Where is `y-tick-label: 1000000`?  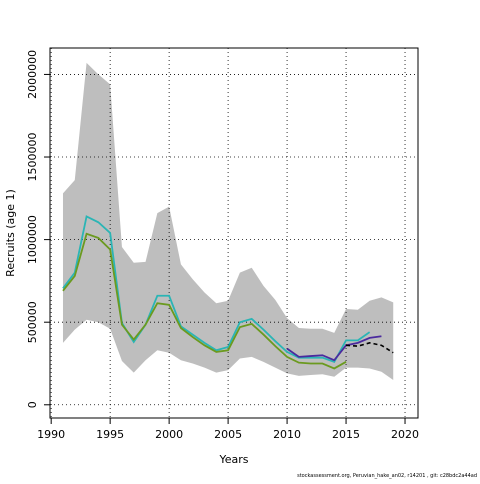
y-tick-label: 1000000 is located at coordinates (32, 239).